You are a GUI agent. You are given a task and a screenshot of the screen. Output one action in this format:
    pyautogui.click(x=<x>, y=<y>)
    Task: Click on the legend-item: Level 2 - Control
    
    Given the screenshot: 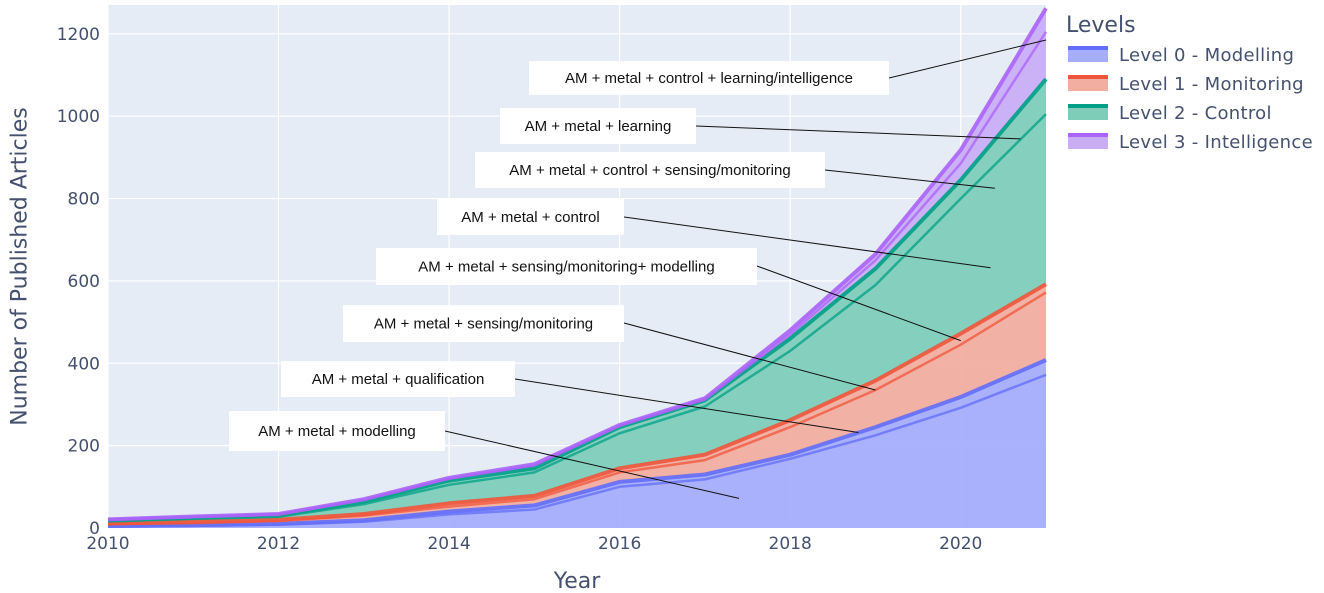 What is the action you would take?
    pyautogui.click(x=1170, y=113)
    